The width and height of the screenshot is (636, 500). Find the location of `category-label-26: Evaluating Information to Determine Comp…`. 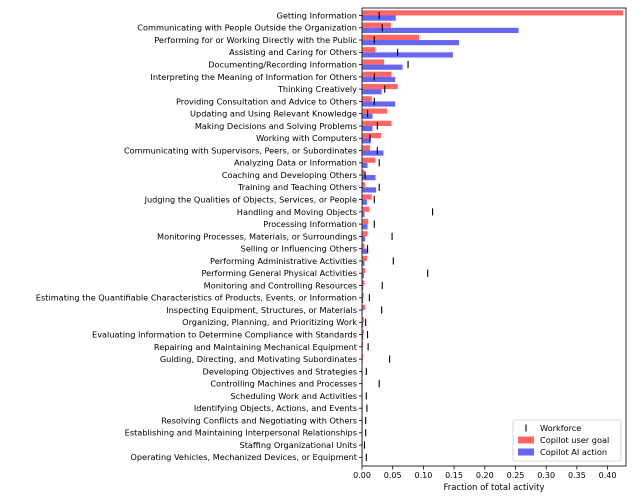

category-label-26: Evaluating Information to Determine Comp… is located at coordinates (224, 334).